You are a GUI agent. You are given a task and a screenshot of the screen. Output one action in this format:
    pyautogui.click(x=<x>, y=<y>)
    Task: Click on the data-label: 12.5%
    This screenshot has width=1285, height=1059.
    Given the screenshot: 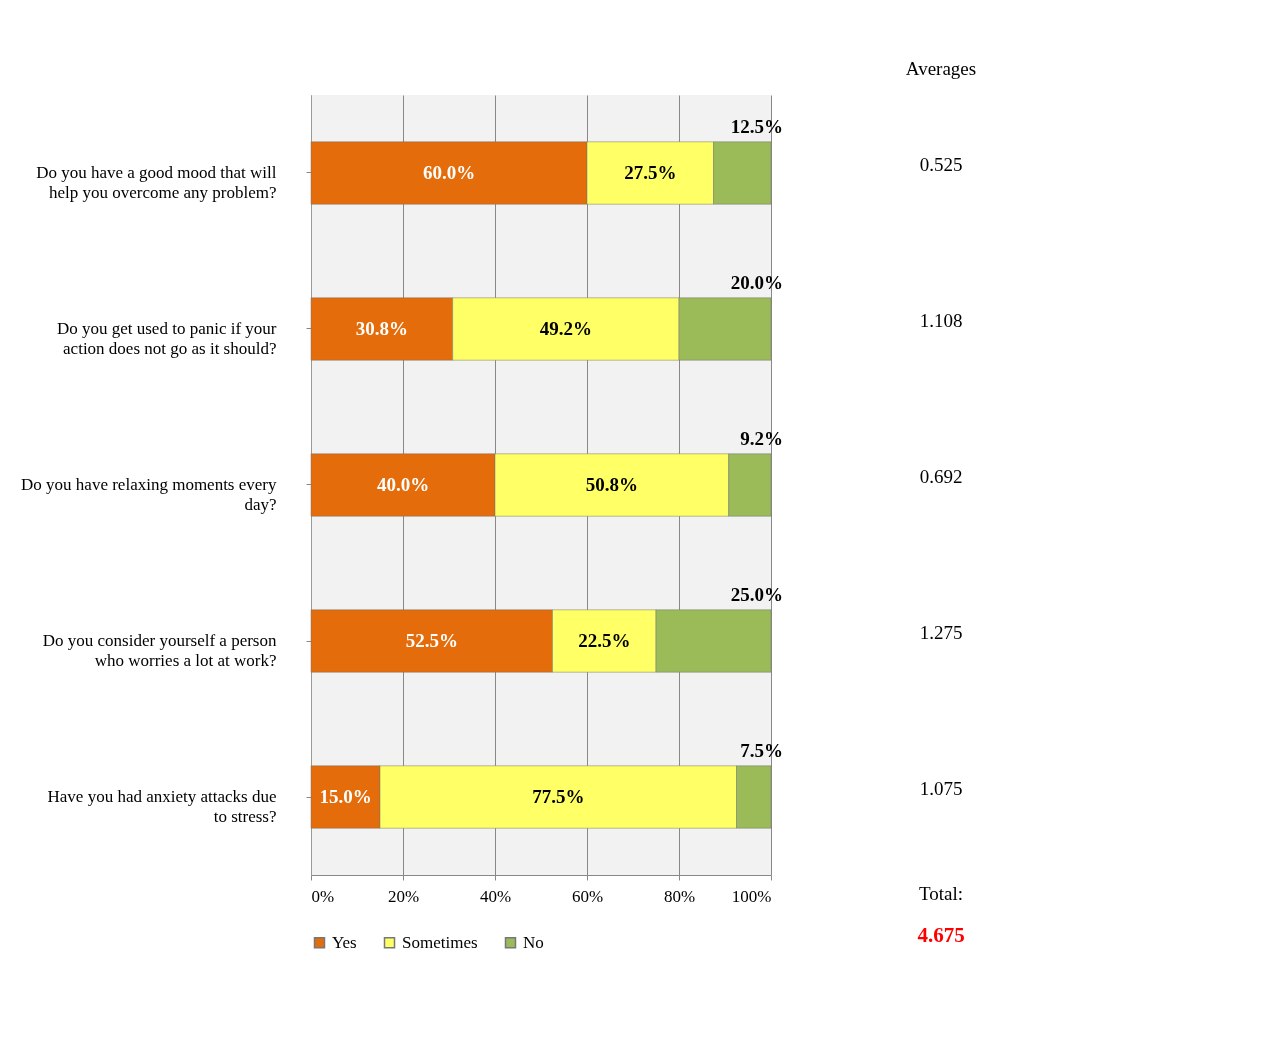 What is the action you would take?
    pyautogui.click(x=756, y=126)
    